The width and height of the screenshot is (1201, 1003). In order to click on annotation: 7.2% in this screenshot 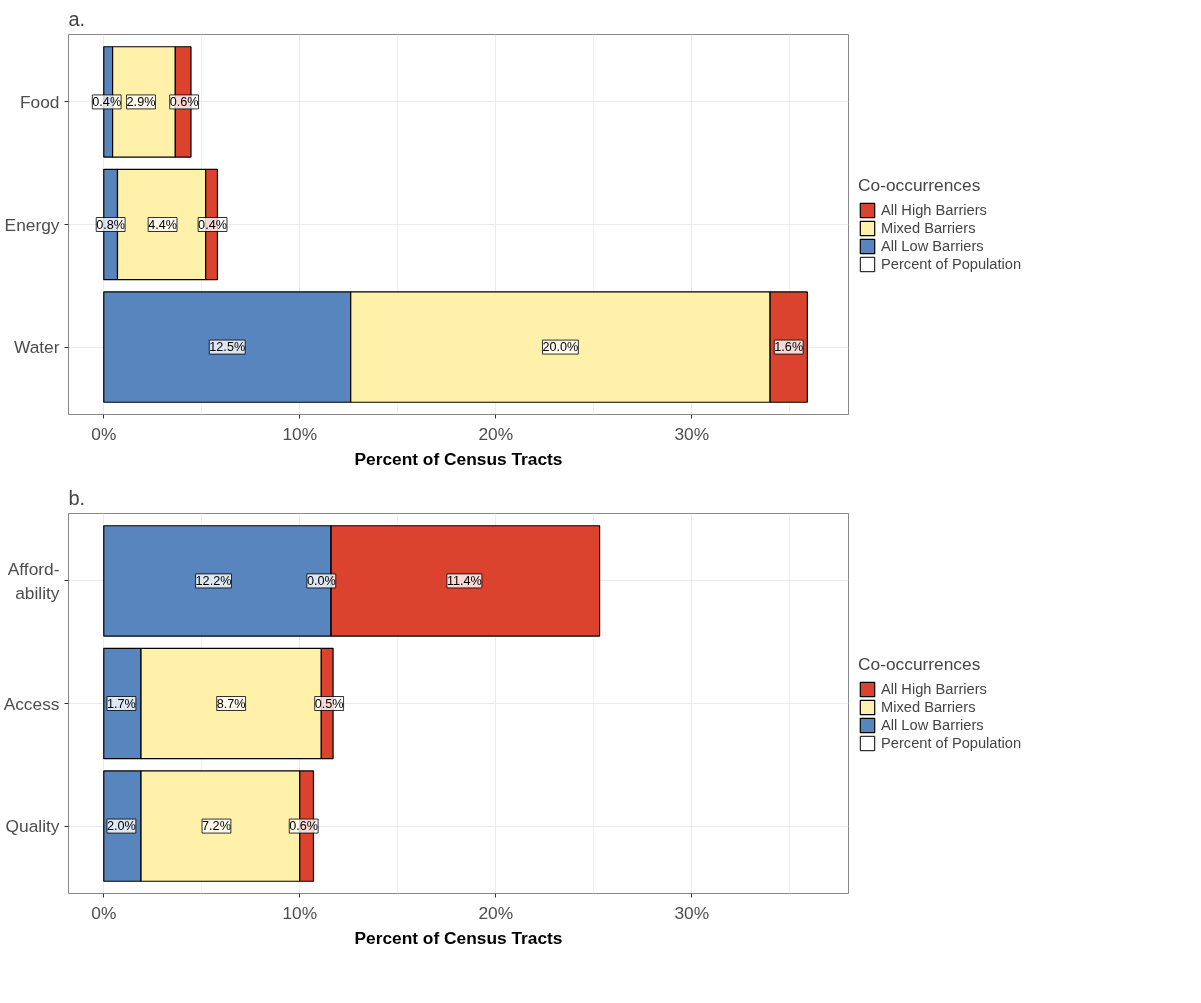, I will do `click(216, 826)`.